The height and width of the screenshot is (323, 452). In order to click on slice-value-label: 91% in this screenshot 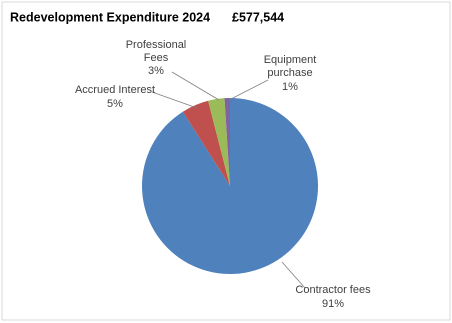, I will do `click(333, 304)`.